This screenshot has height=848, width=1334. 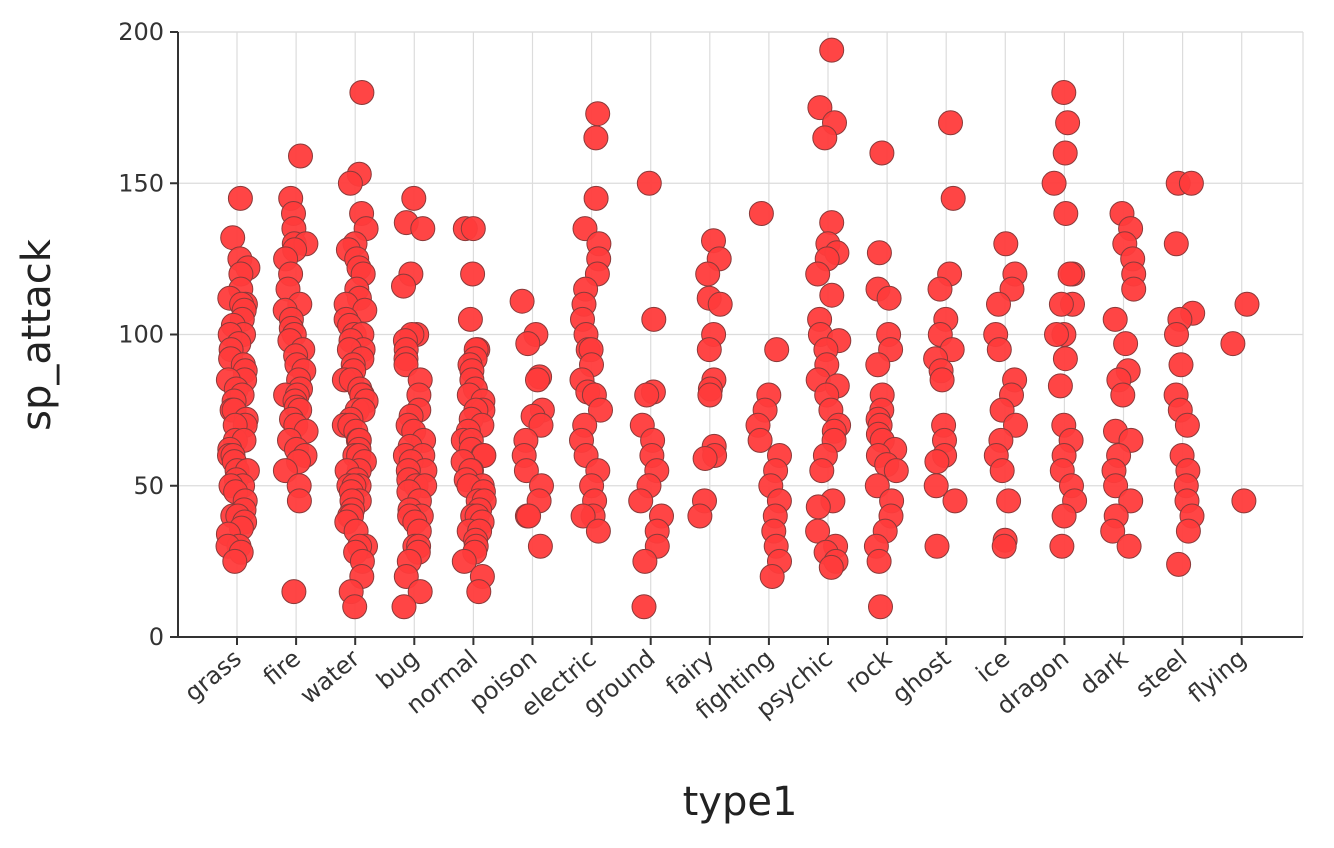 I want to click on x-axis-title: type1, so click(x=740, y=802).